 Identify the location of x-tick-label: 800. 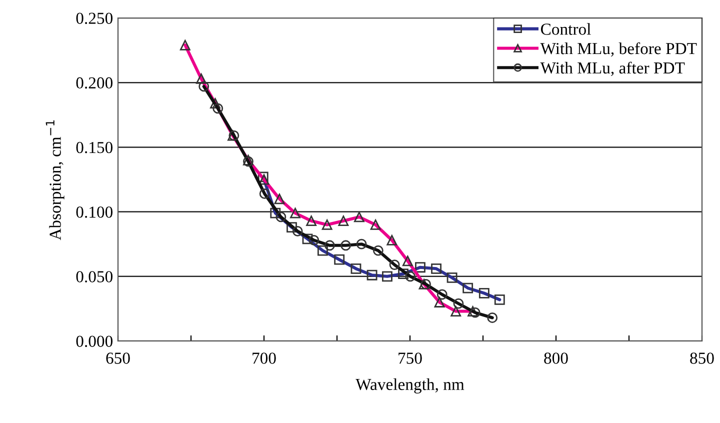
(556, 358).